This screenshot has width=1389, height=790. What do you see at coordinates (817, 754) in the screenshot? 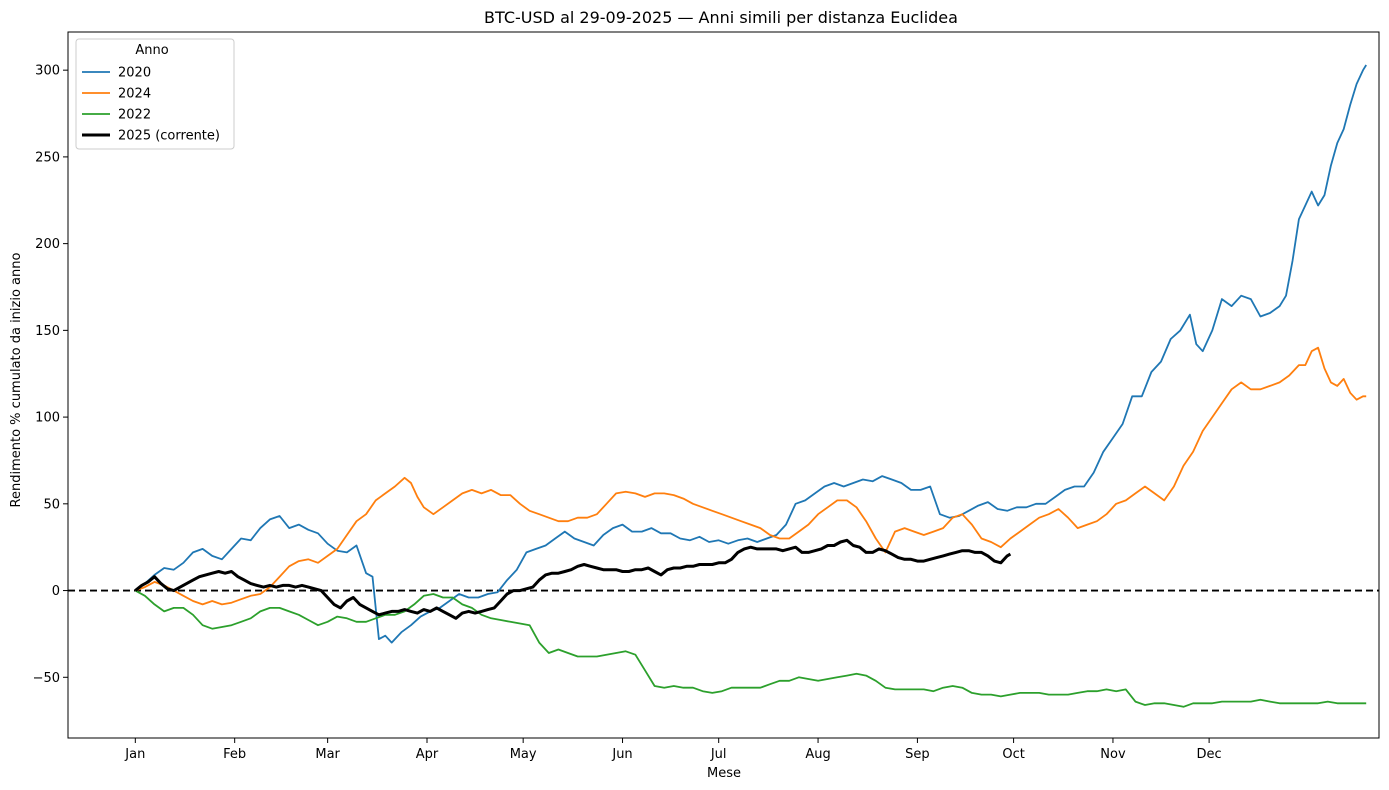
I see `x-tick-label: Aug` at bounding box center [817, 754].